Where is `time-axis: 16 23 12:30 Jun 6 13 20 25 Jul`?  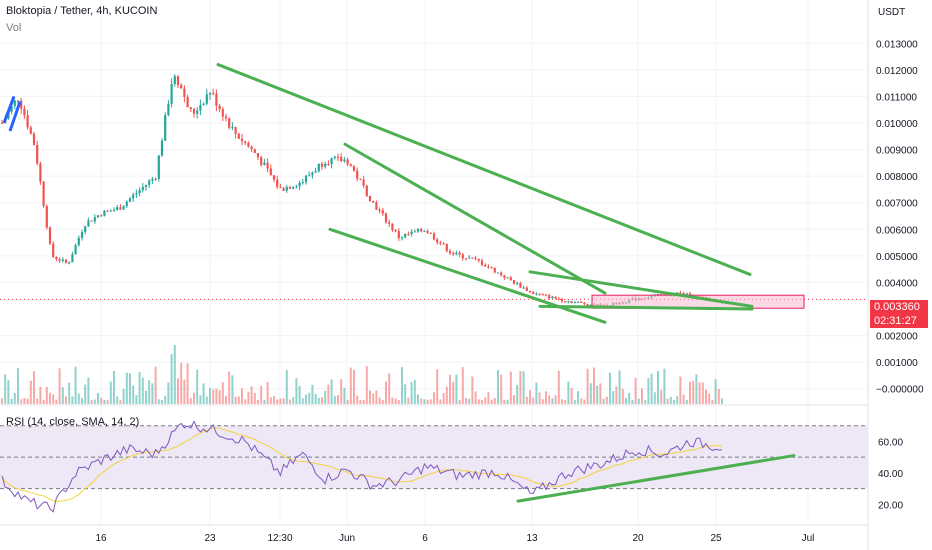
time-axis: 16 23 12:30 Jun 6 13 20 25 Jul is located at coordinates (454, 538).